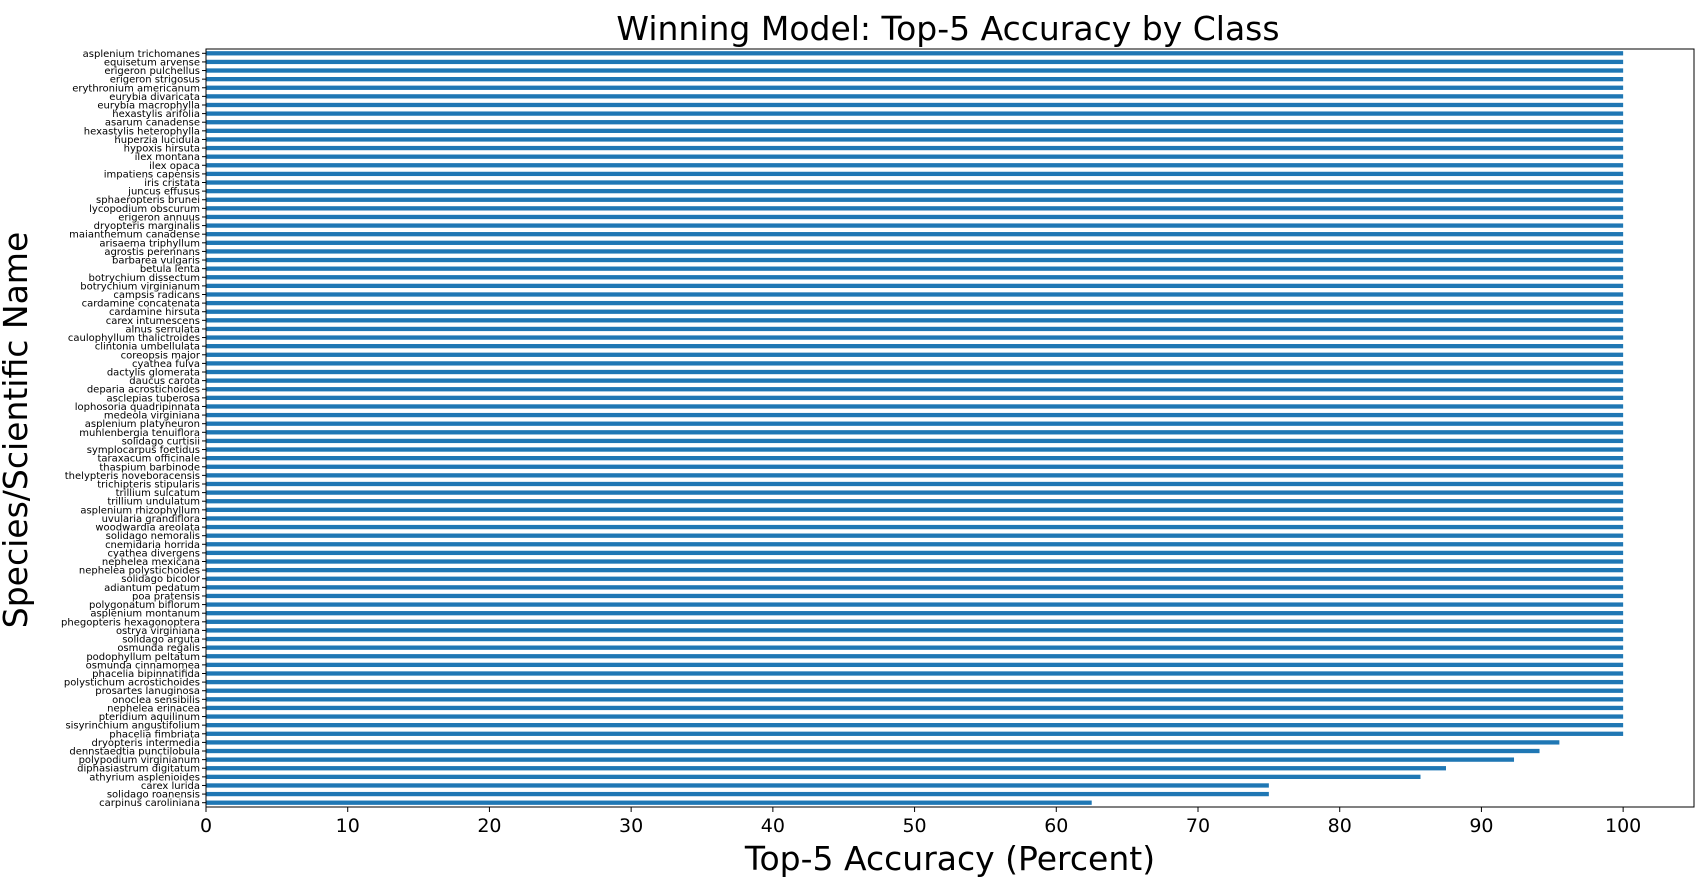 This screenshot has width=1696, height=882. I want to click on y-tick-label: erigeron pulchellus, so click(152, 71).